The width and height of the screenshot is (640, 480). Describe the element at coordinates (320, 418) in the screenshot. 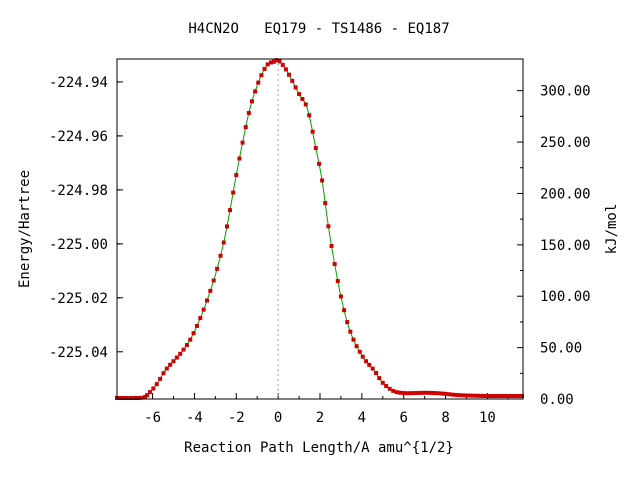

I see `x-tick-label: 2` at that location.